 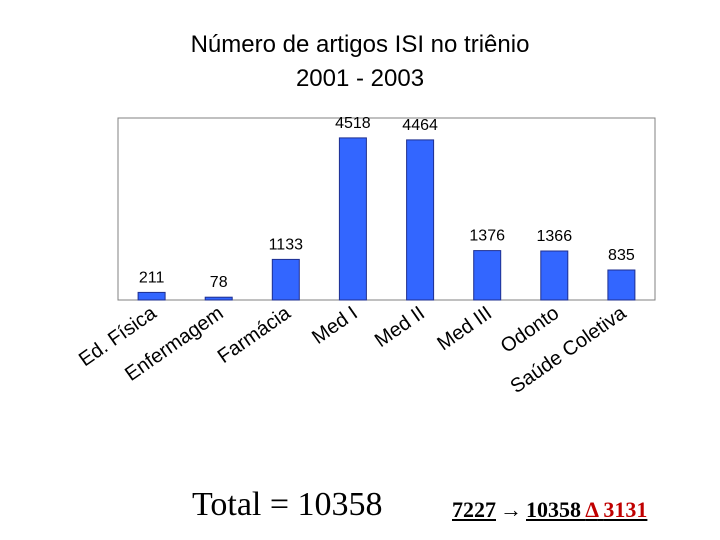 I want to click on delta-icon: Δ, so click(x=591, y=509).